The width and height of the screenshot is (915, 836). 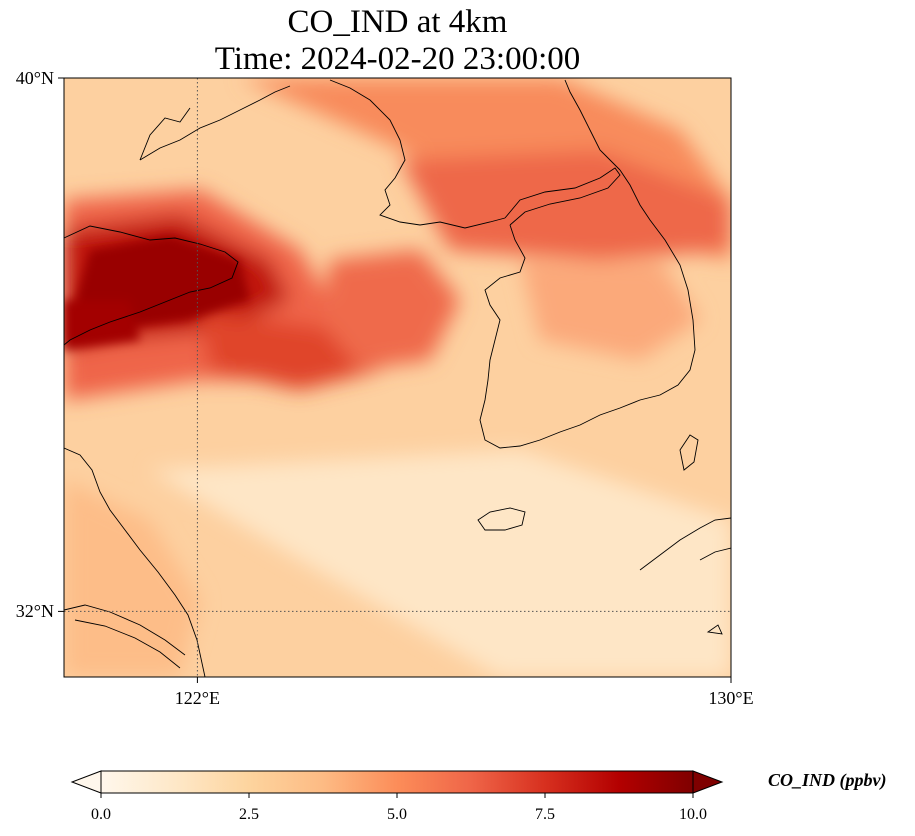 I want to click on coastline-yangtze-south, so click(x=127, y=644).